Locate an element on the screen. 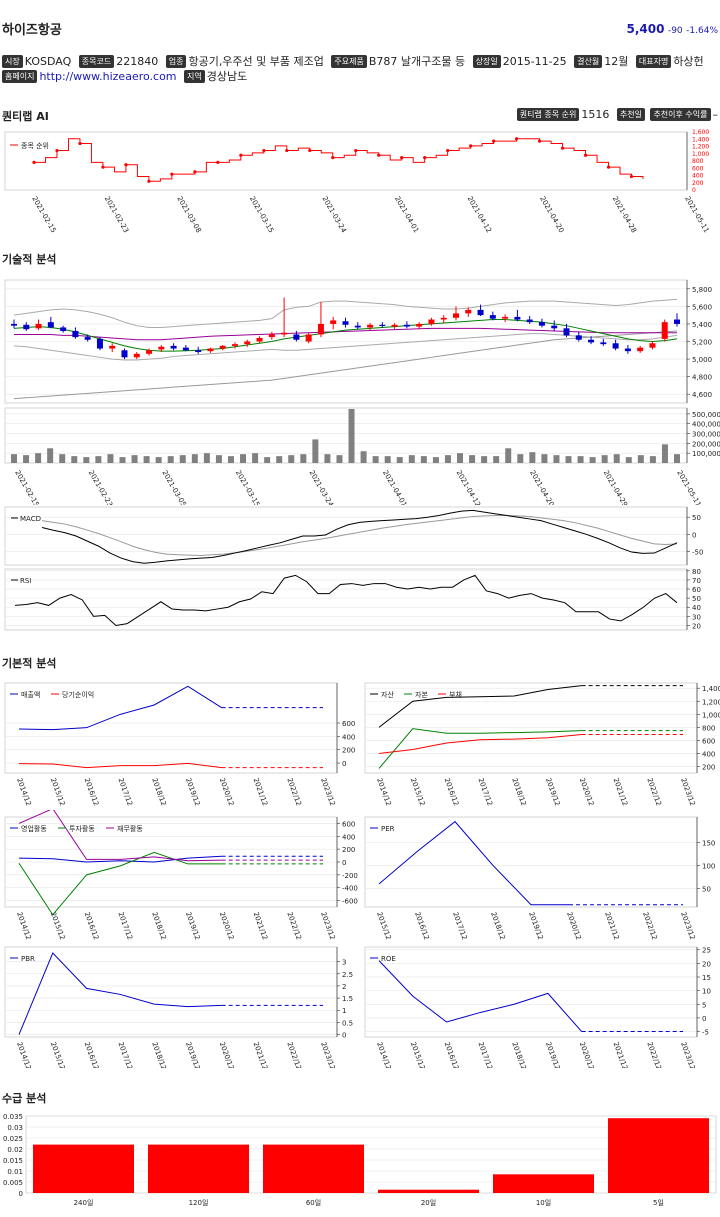 The height and width of the screenshot is (1217, 720). info-value: 2015-11-25 is located at coordinates (534, 61).